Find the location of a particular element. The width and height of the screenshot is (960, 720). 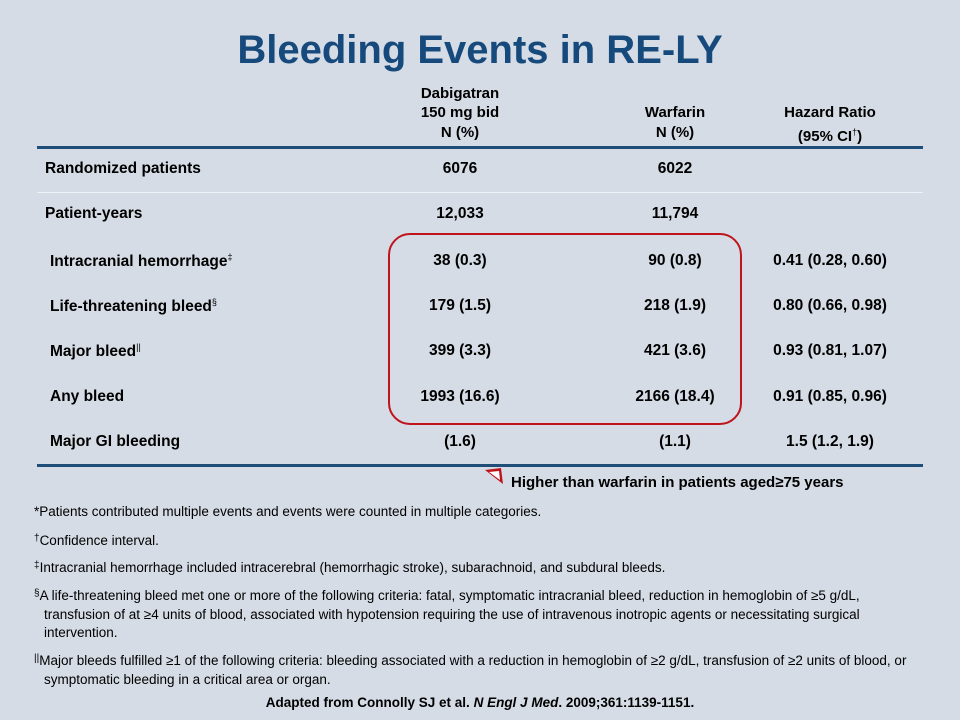

row-label: Life-threatening bleed§ is located at coordinates (133, 306).